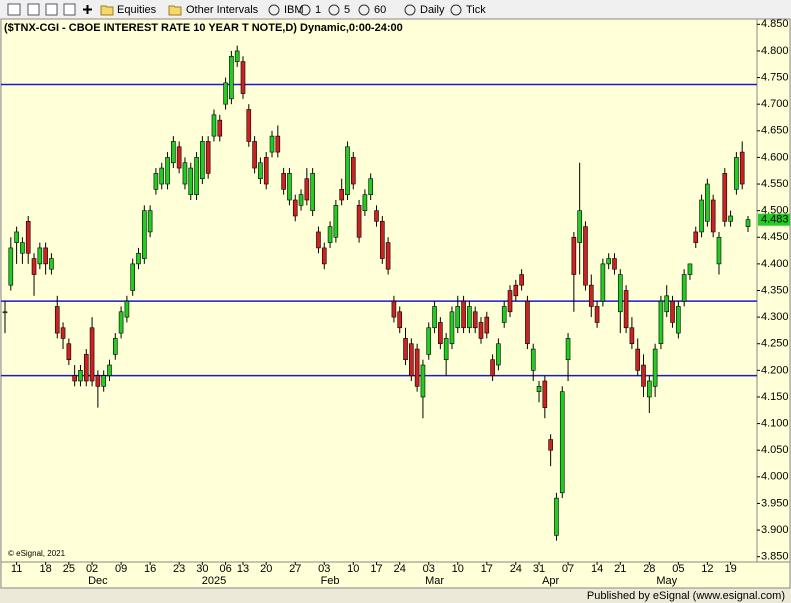 This screenshot has height=603, width=791. What do you see at coordinates (395, 9) in the screenshot?
I see `toolbar` at bounding box center [395, 9].